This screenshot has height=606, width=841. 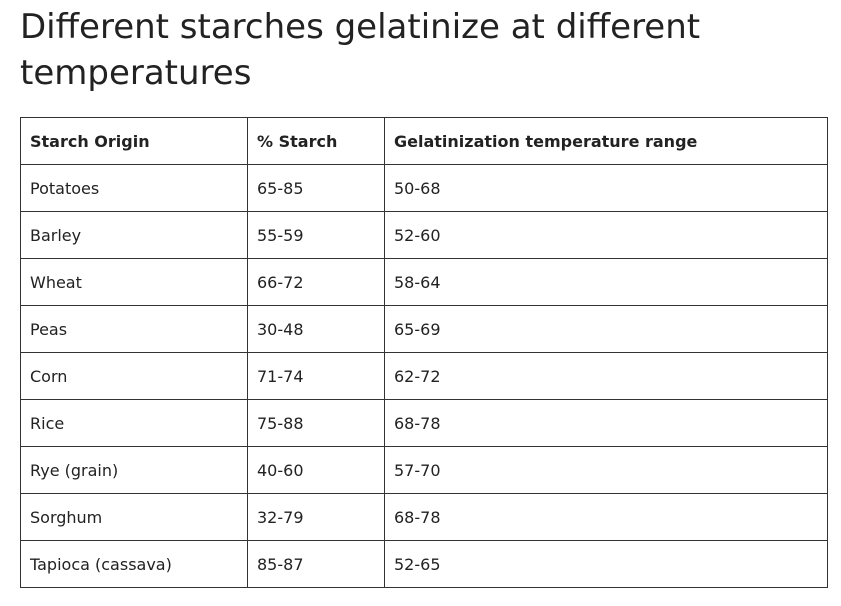 I want to click on cell-starch-origin: Potatoes, so click(x=134, y=188).